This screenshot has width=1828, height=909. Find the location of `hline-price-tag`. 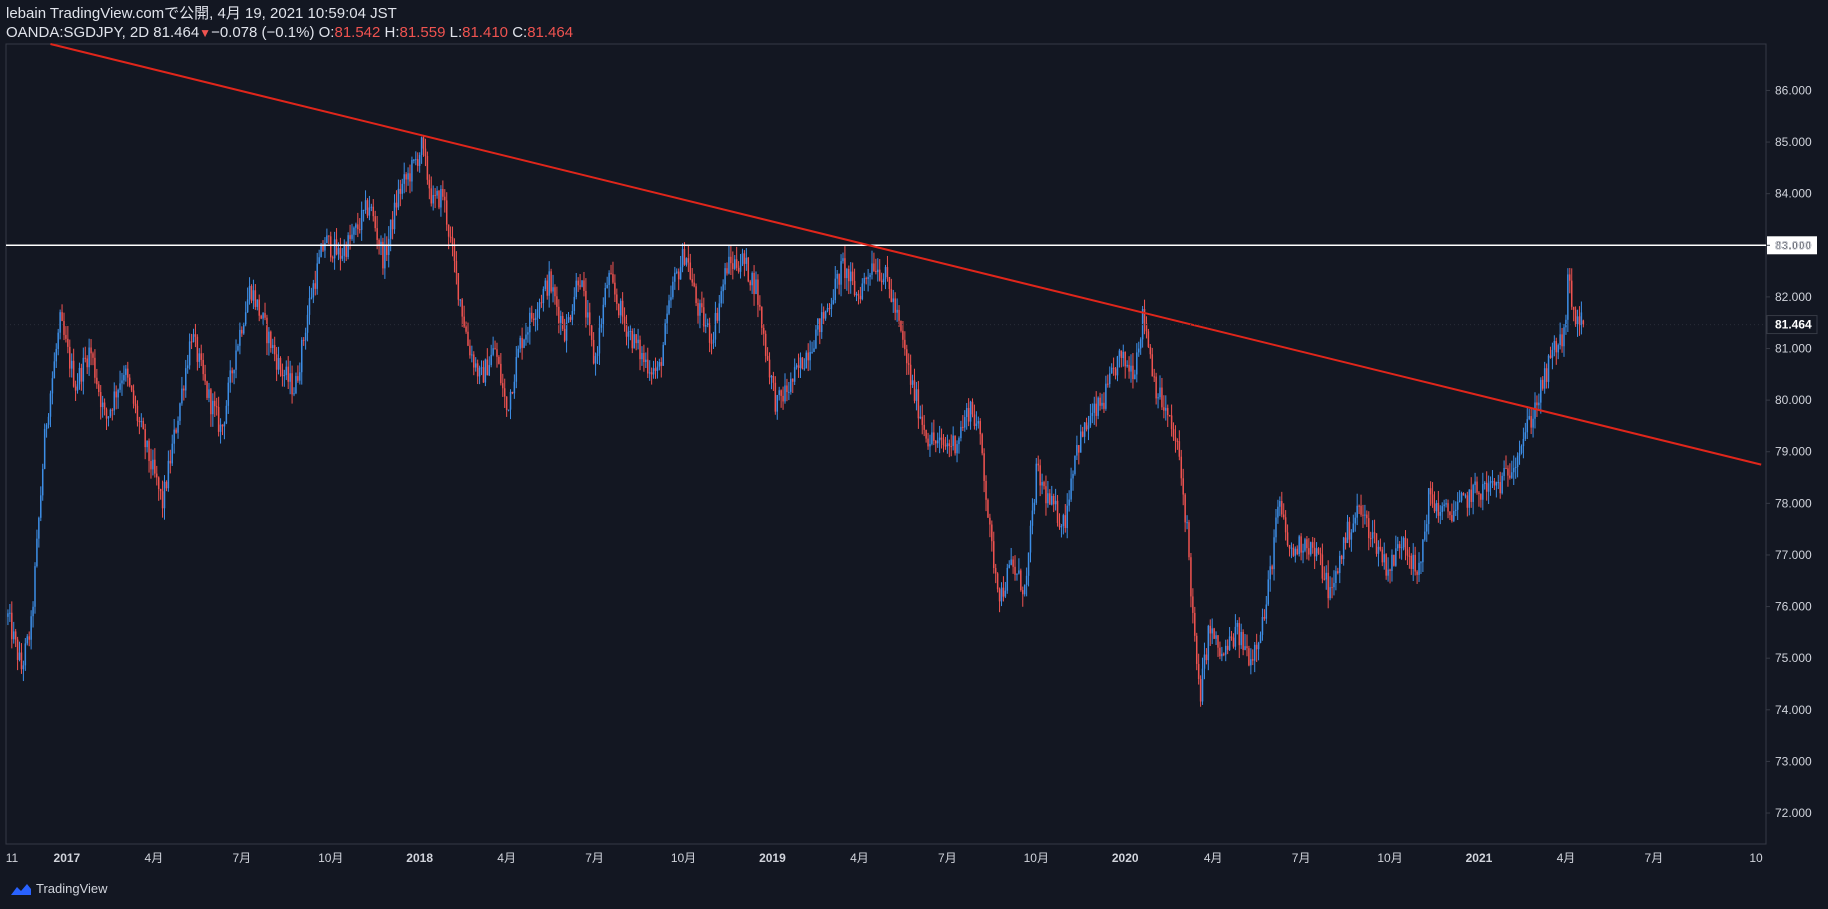

hline-price-tag is located at coordinates (1792, 245).